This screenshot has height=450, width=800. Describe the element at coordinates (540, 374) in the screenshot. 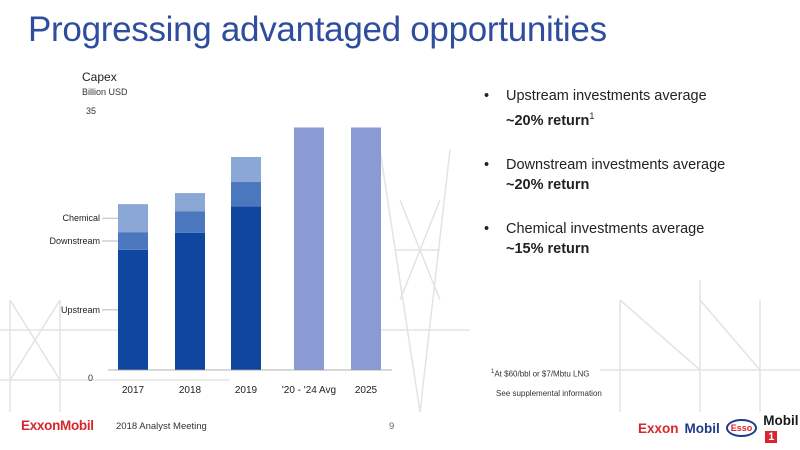

I see `footnote: 1At $60/bbl or $7/Mbtu LNG` at that location.